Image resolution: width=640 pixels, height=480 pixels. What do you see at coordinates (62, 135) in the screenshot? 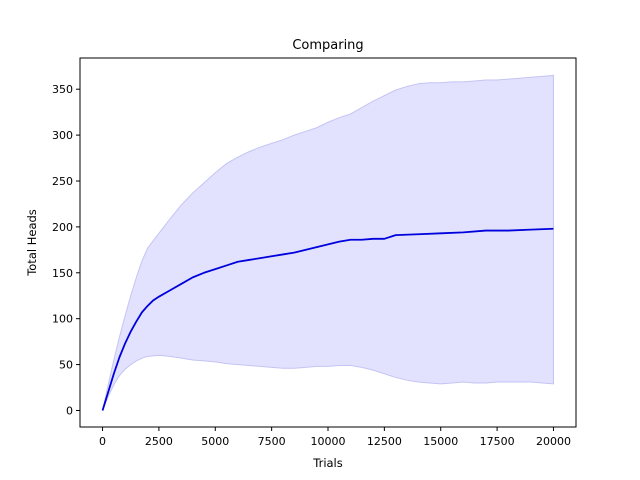
I see `y-tick-label: 300` at bounding box center [62, 135].